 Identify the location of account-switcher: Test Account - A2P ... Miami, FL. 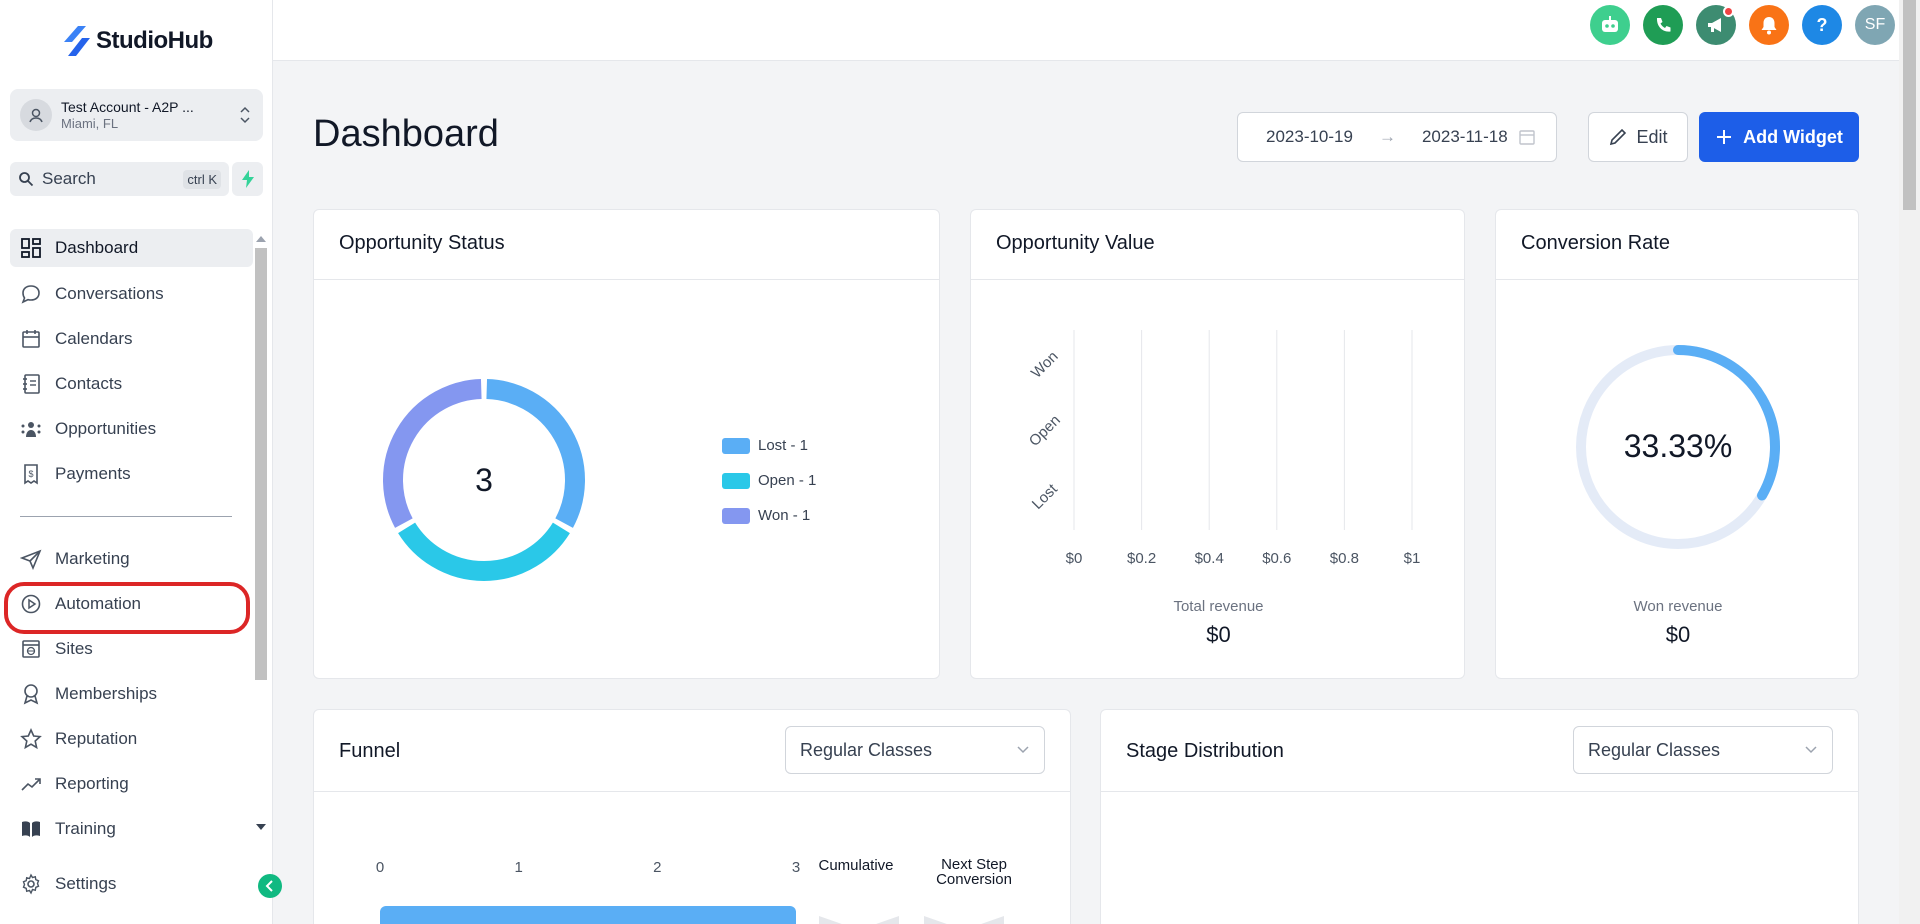
(136, 115).